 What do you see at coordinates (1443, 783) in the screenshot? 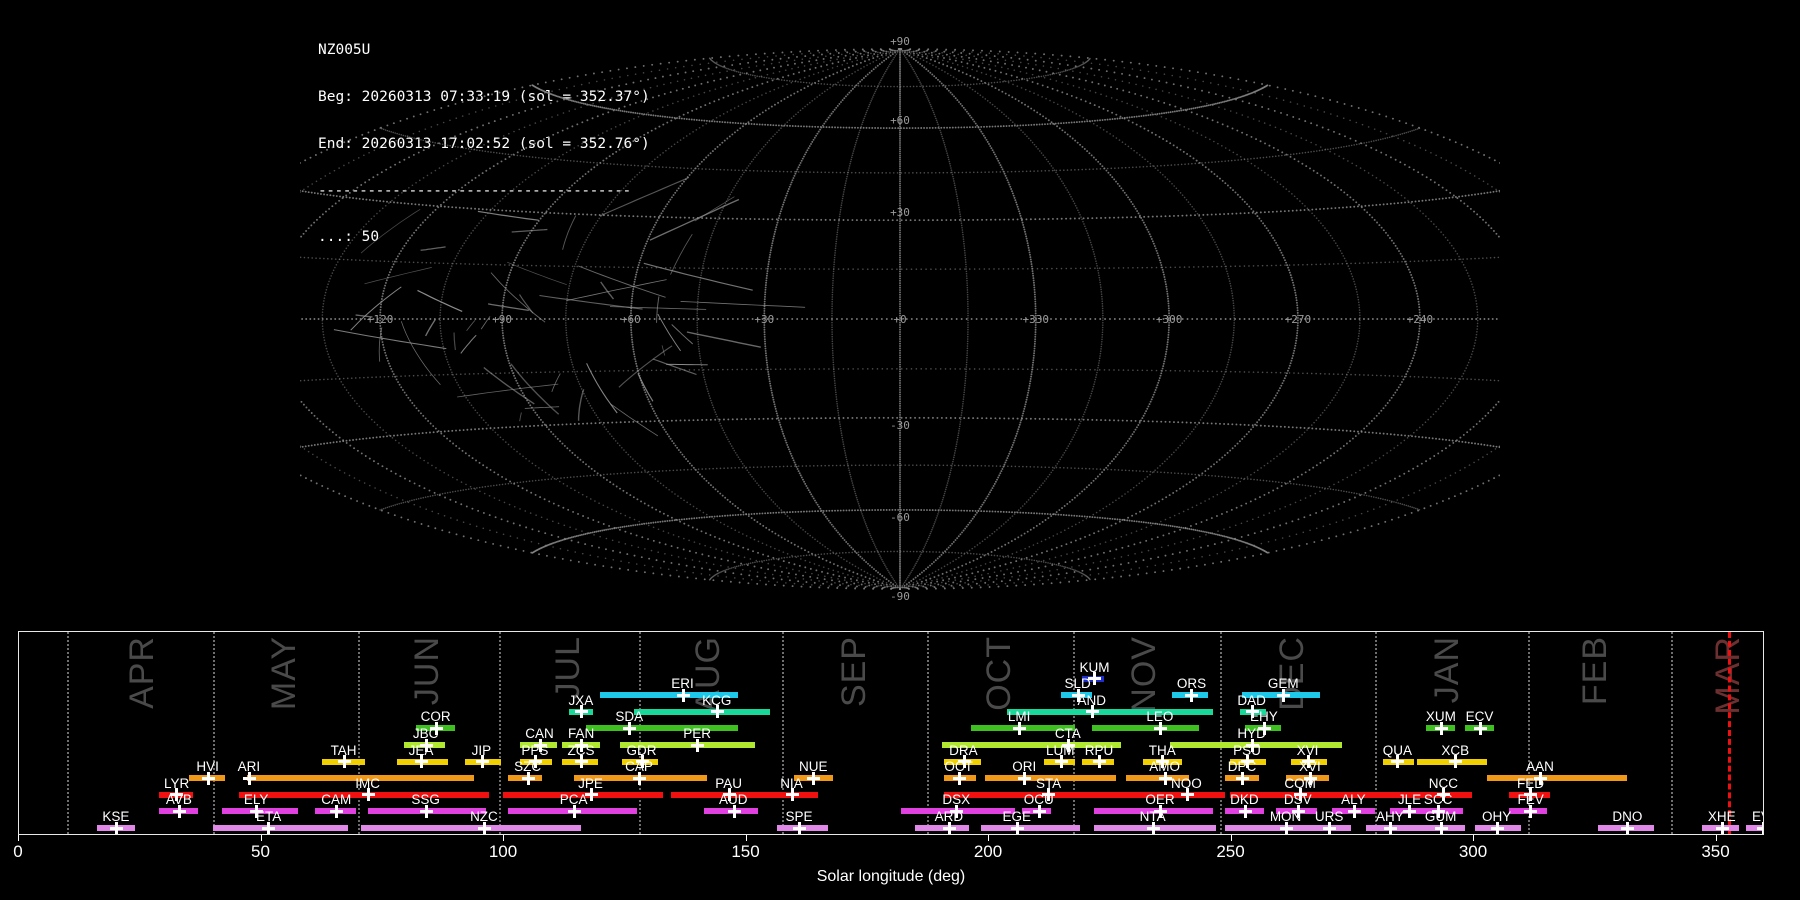
I see `shower-label-ncc: NCC` at bounding box center [1443, 783].